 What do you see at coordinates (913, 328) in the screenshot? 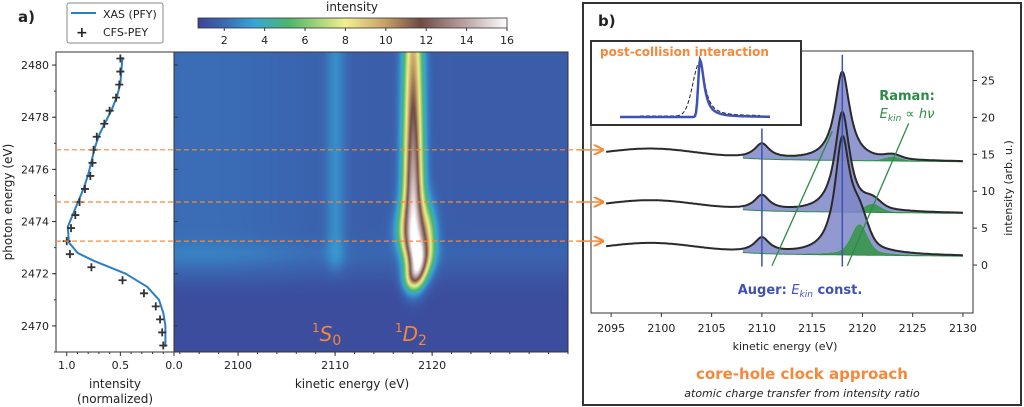
I see `x-tick-label: 2125` at bounding box center [913, 328].